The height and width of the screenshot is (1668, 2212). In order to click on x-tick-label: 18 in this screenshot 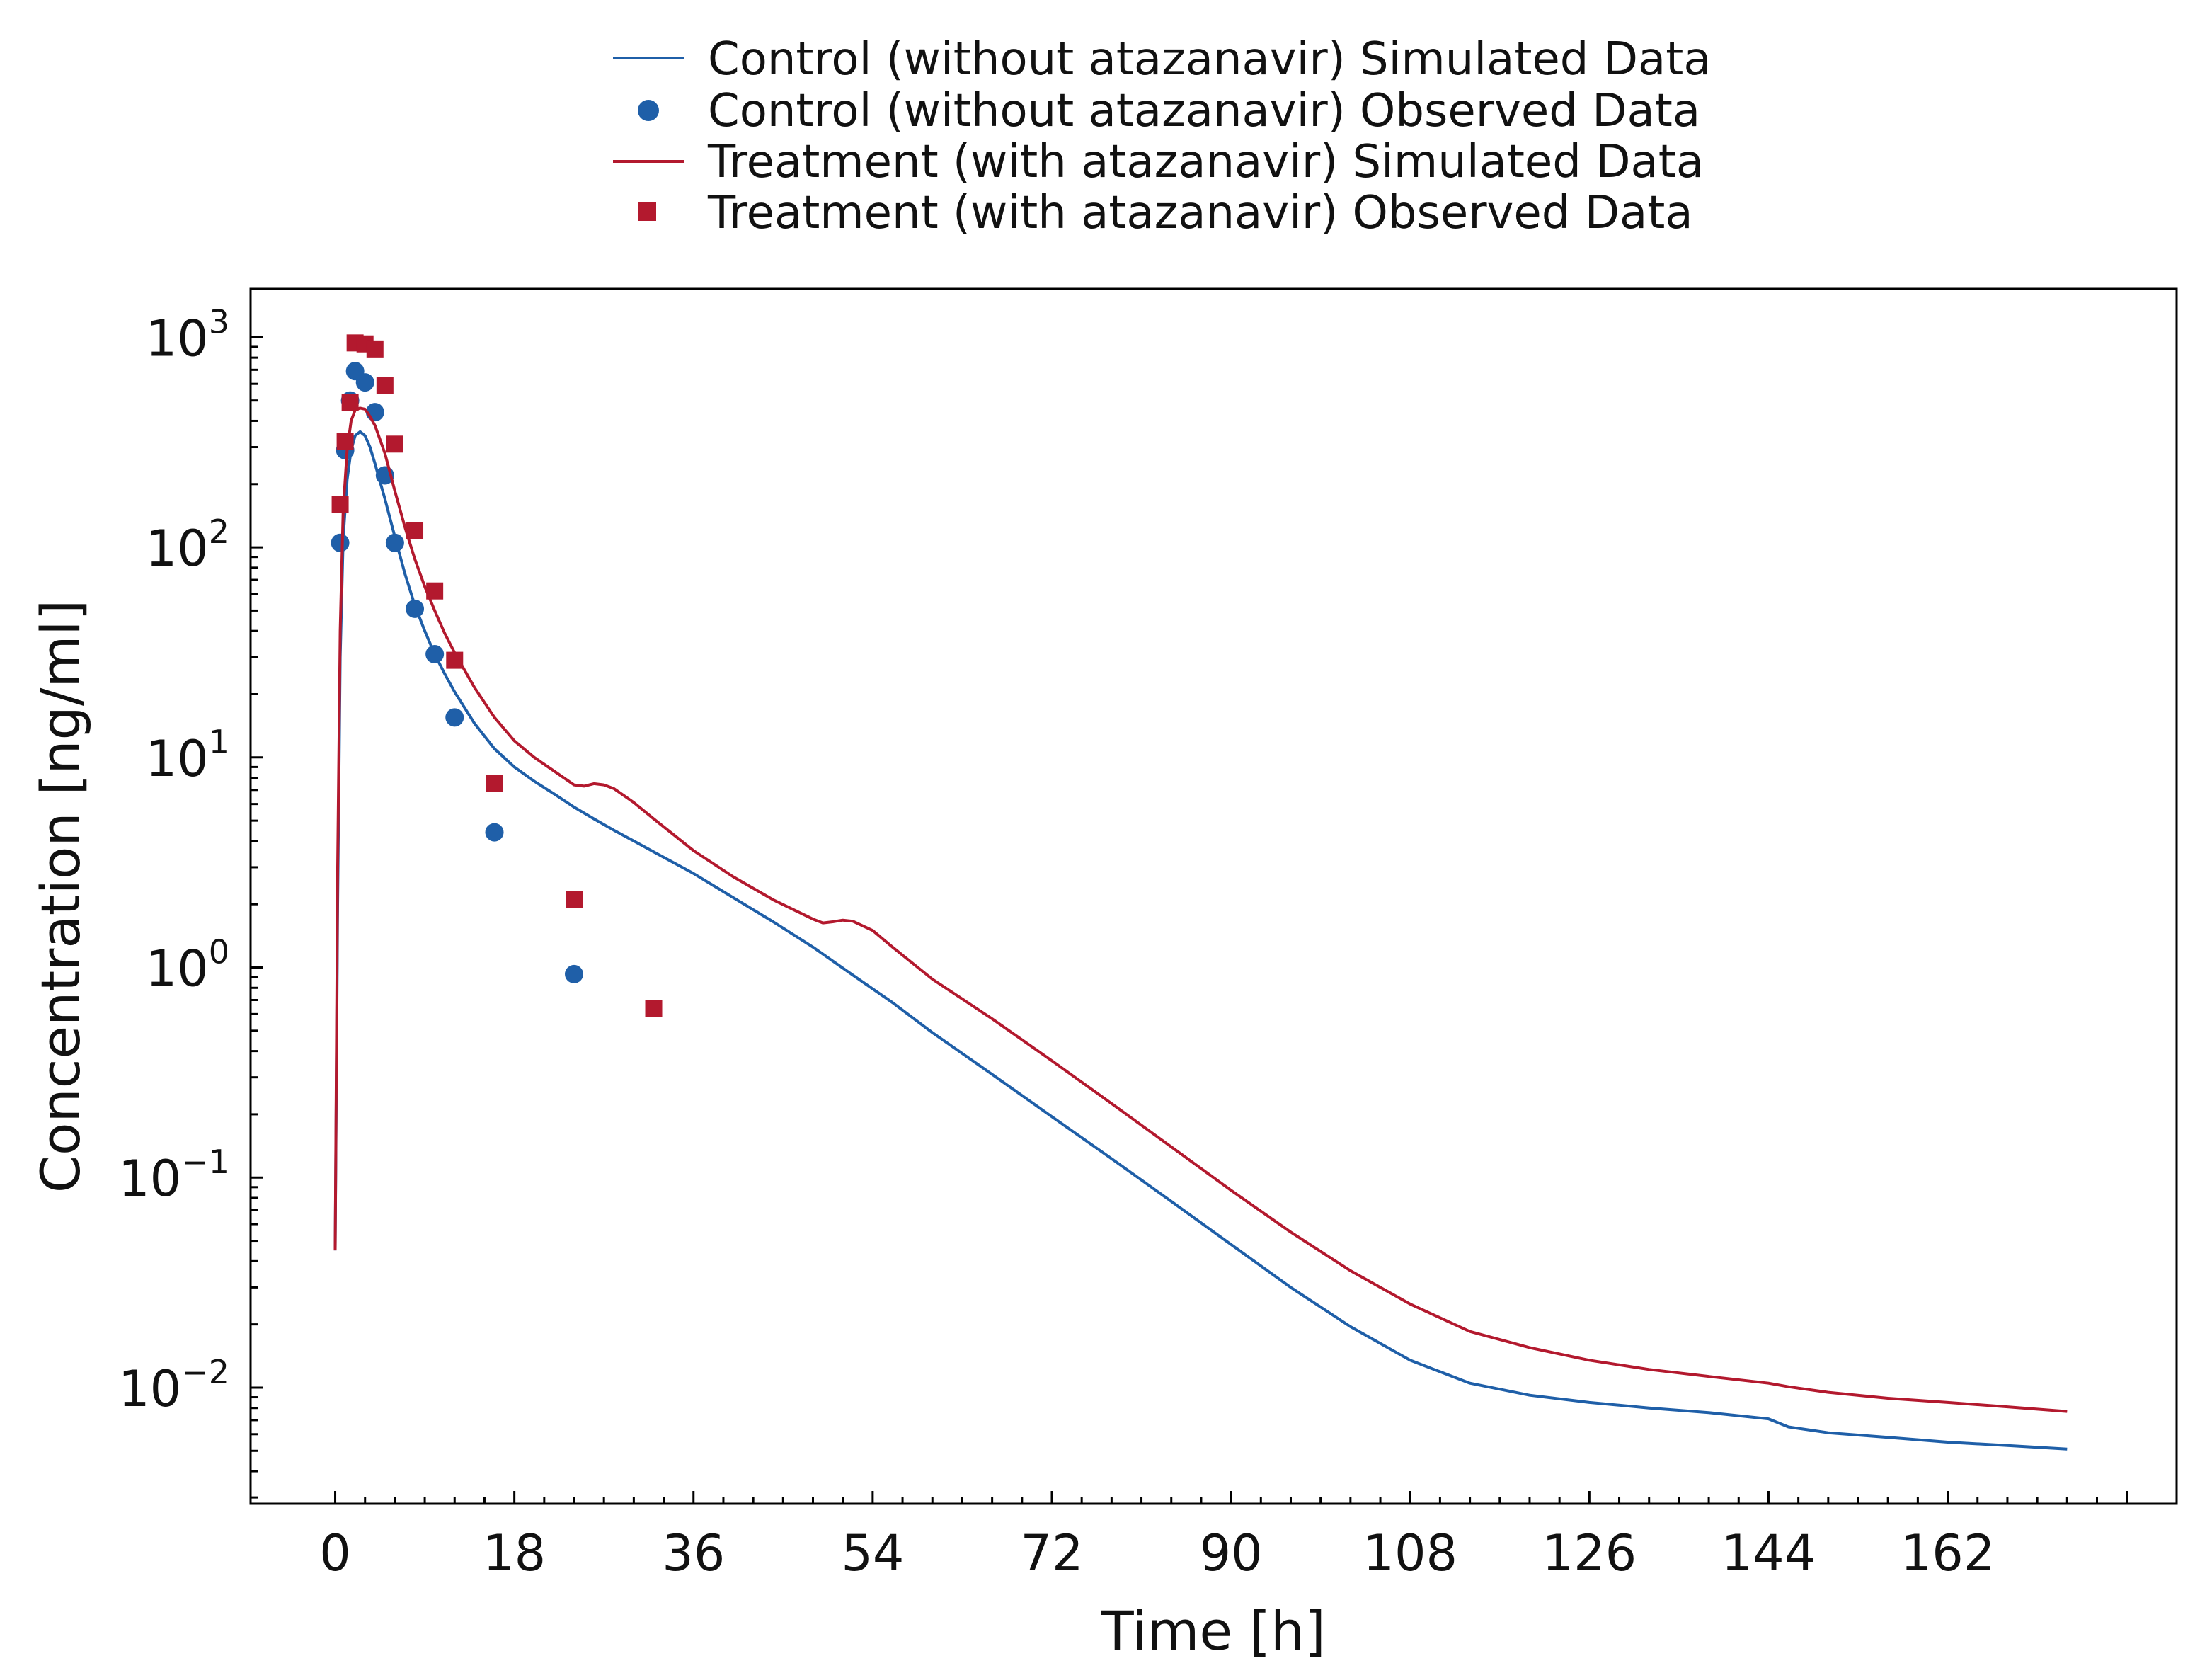, I will do `click(514, 1553)`.